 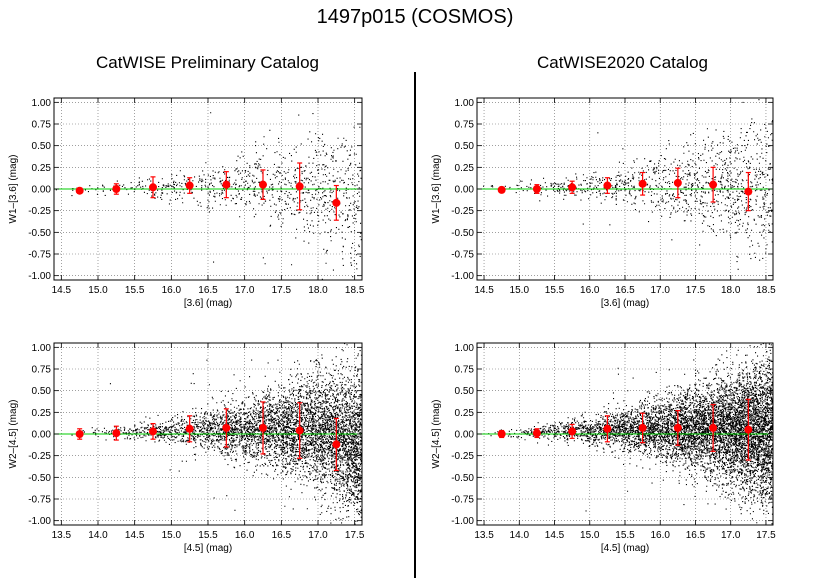 I want to click on left-column-title: CatWISE Preliminary Catalog, so click(x=207, y=62).